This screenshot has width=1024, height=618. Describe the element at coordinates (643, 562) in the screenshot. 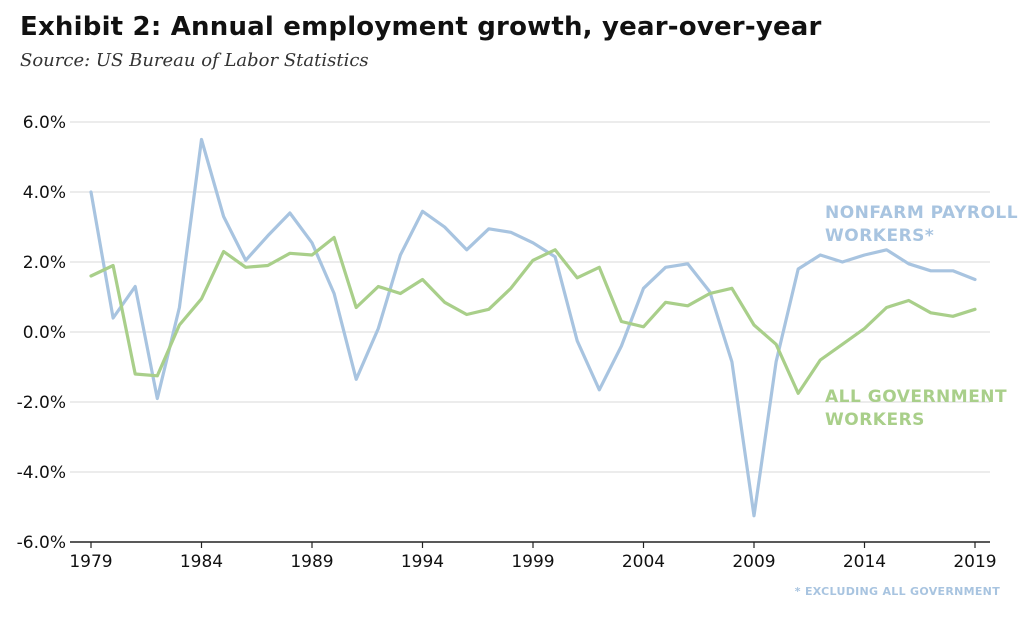

I see `x-tick-label: 2004` at that location.